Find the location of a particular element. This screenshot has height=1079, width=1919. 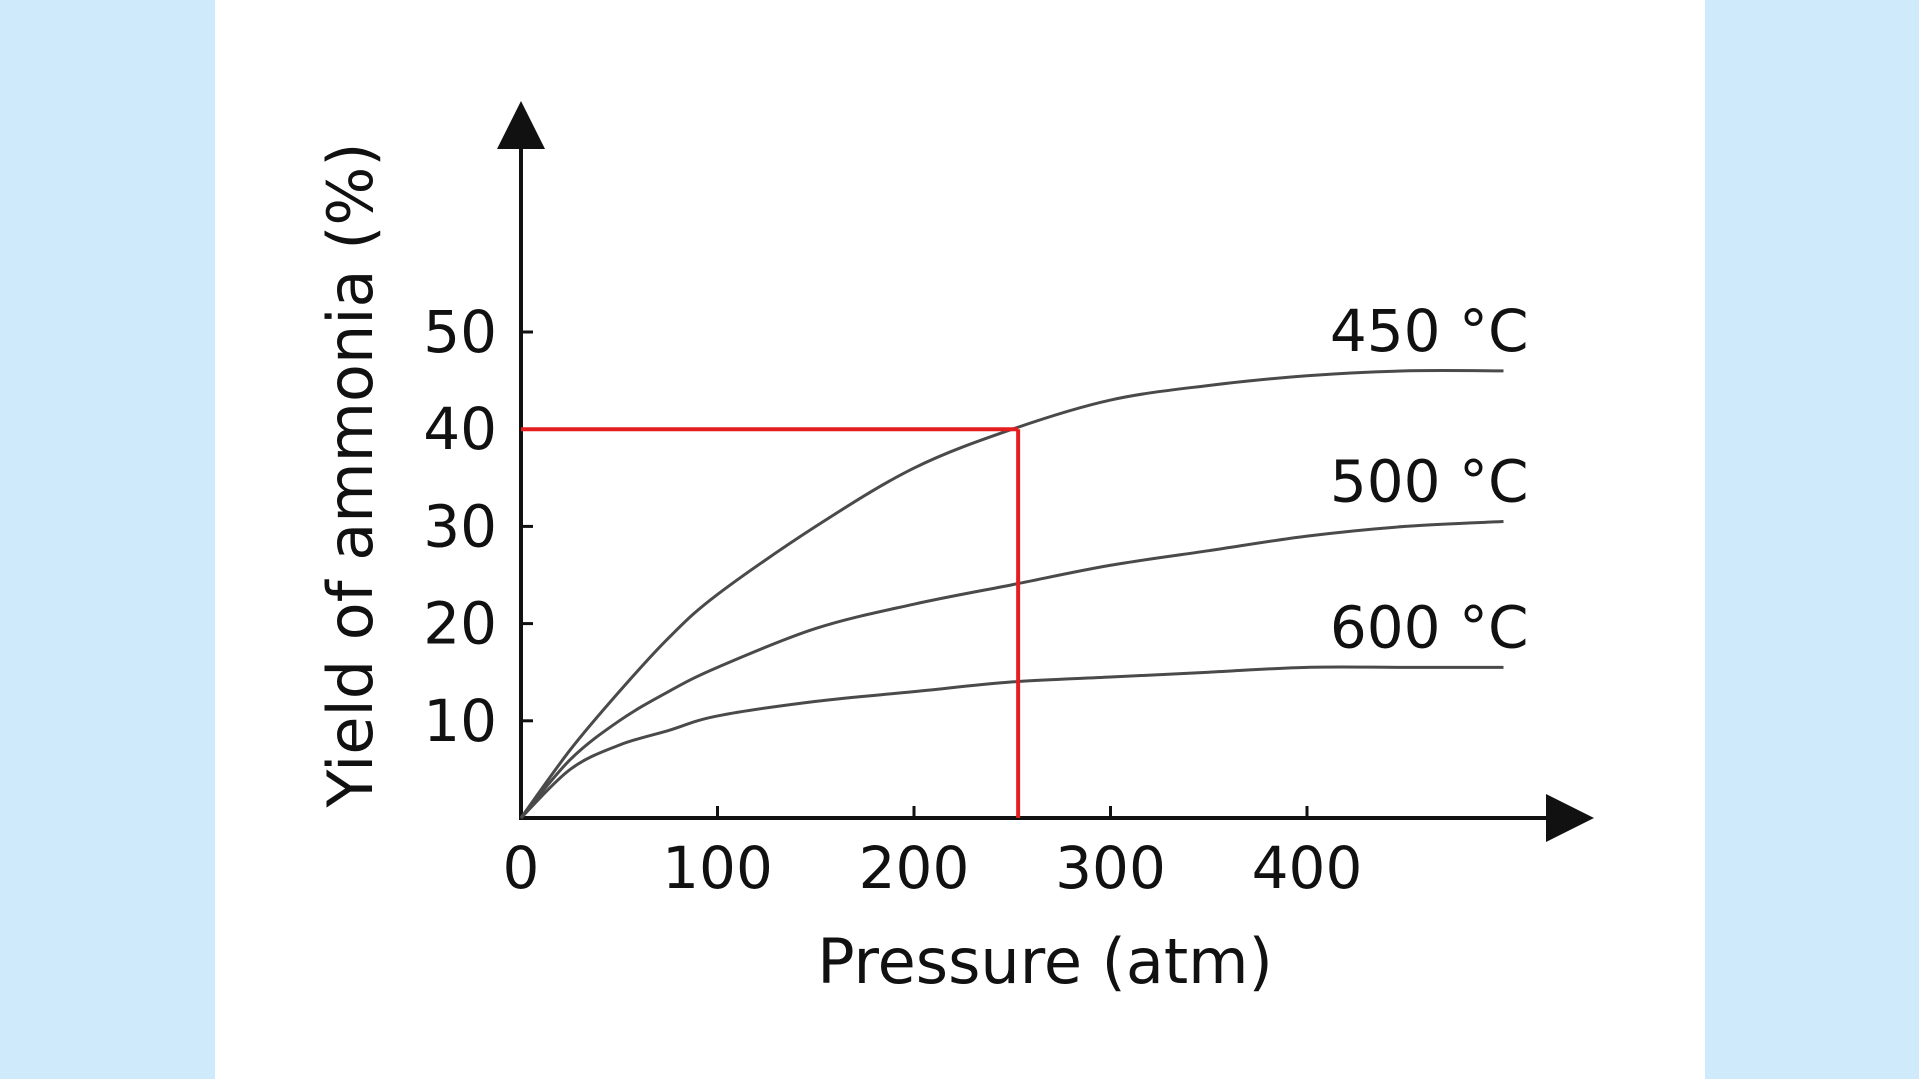

x-axis-title: Pressure (atm) is located at coordinates (1045, 961).